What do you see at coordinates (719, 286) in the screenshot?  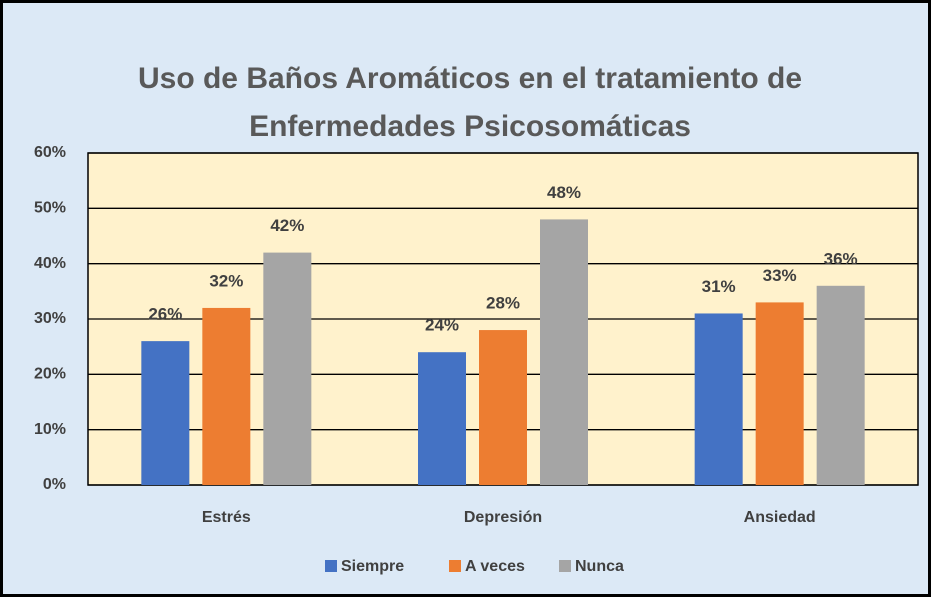 I see `data-label: 31%` at bounding box center [719, 286].